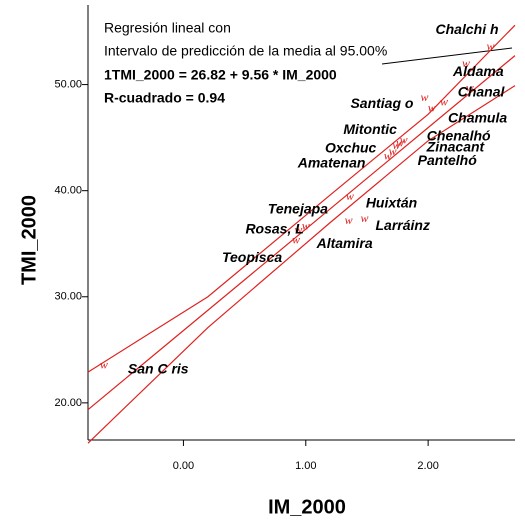 This screenshot has height=523, width=525. I want to click on point-label: Mitontic, so click(370, 129).